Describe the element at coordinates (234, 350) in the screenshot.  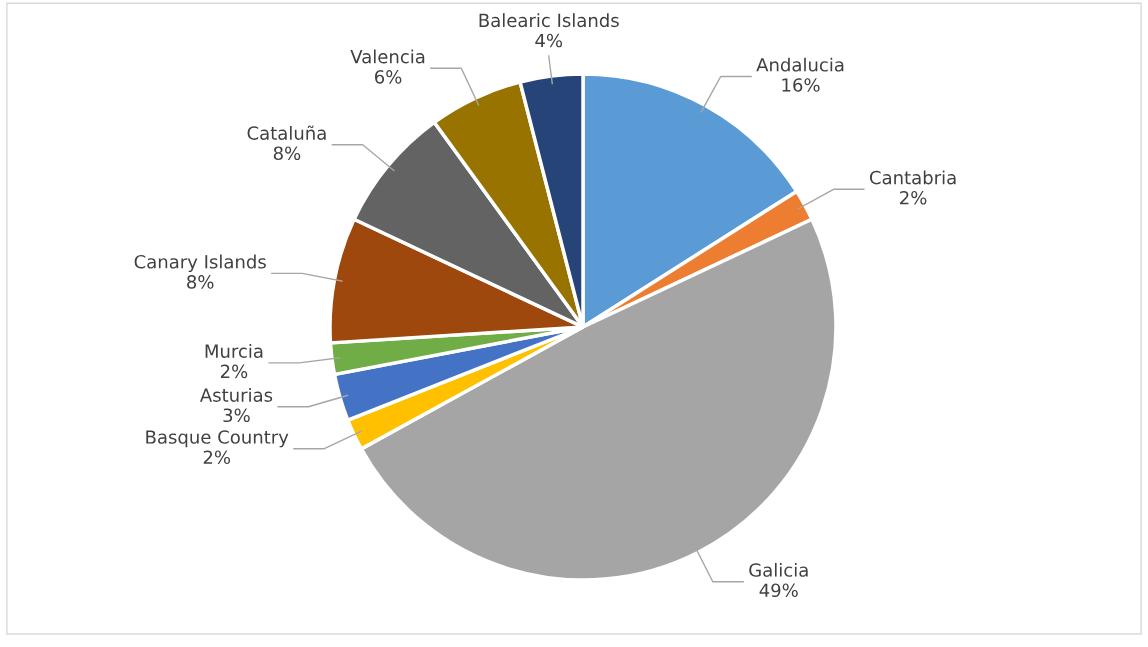
I see `slice-label: Murcia` at that location.